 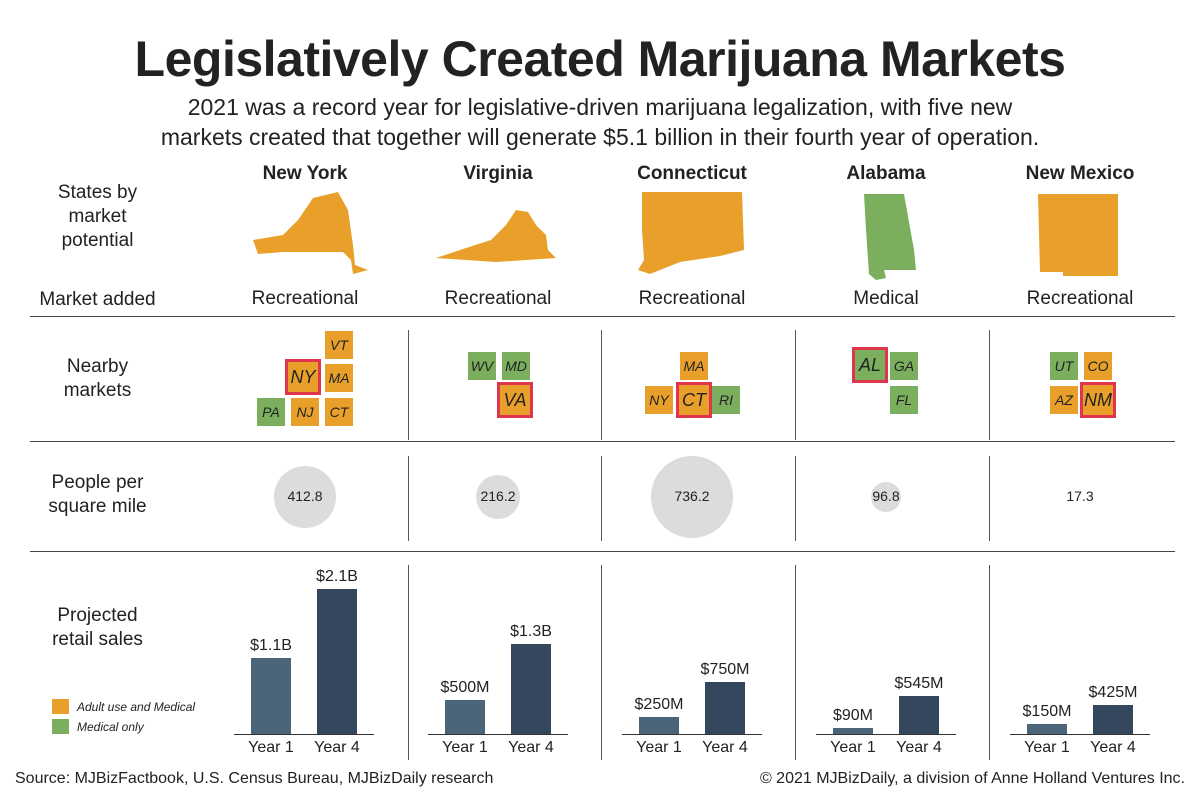 I want to click on sales-value-label: $1.3B, so click(x=531, y=632).